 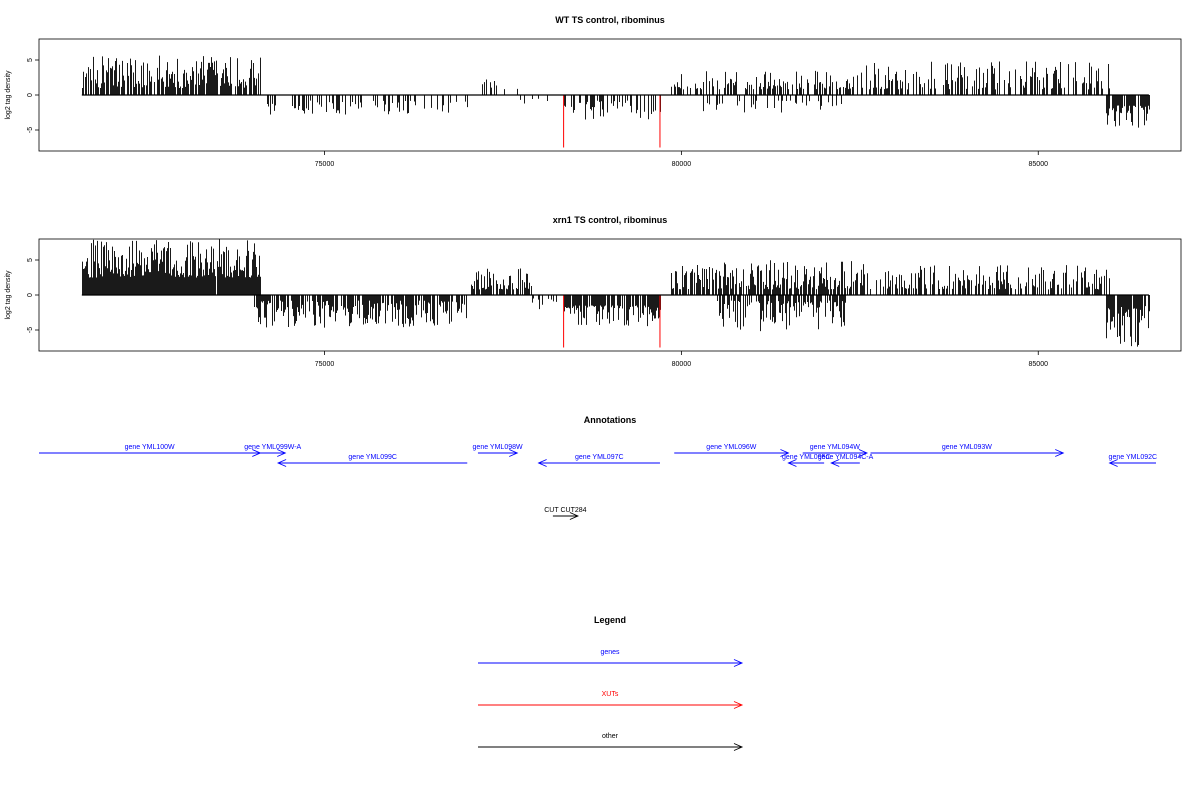 I want to click on xrn1-bars, so click(x=615, y=293).